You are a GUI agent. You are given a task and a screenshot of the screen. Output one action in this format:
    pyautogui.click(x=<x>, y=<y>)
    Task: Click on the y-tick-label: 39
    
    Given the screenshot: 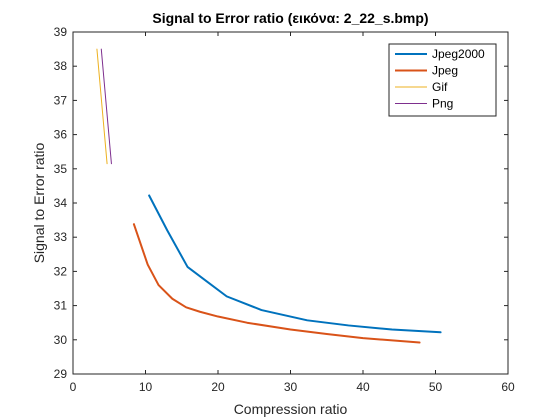 What is the action you would take?
    pyautogui.click(x=61, y=32)
    